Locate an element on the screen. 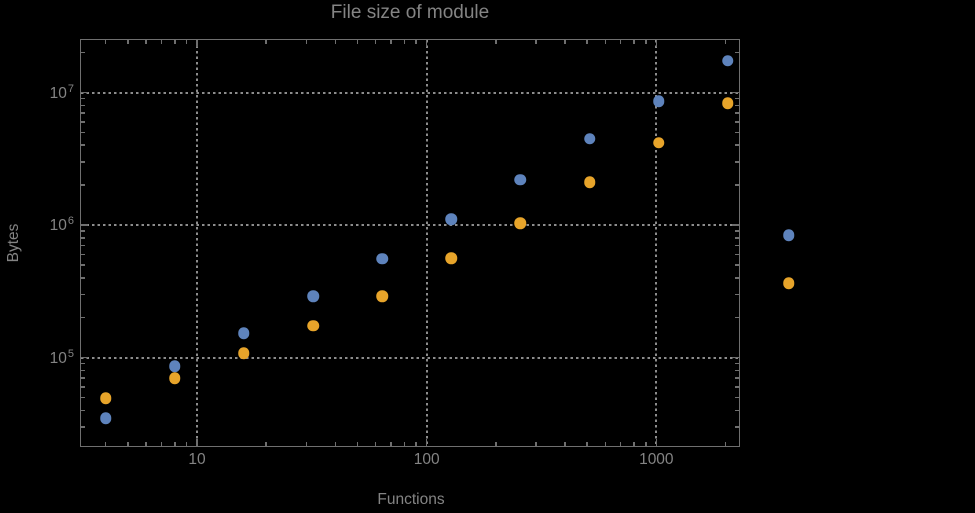 This screenshot has height=513, width=975. x-tick-label: 10 is located at coordinates (197, 459).